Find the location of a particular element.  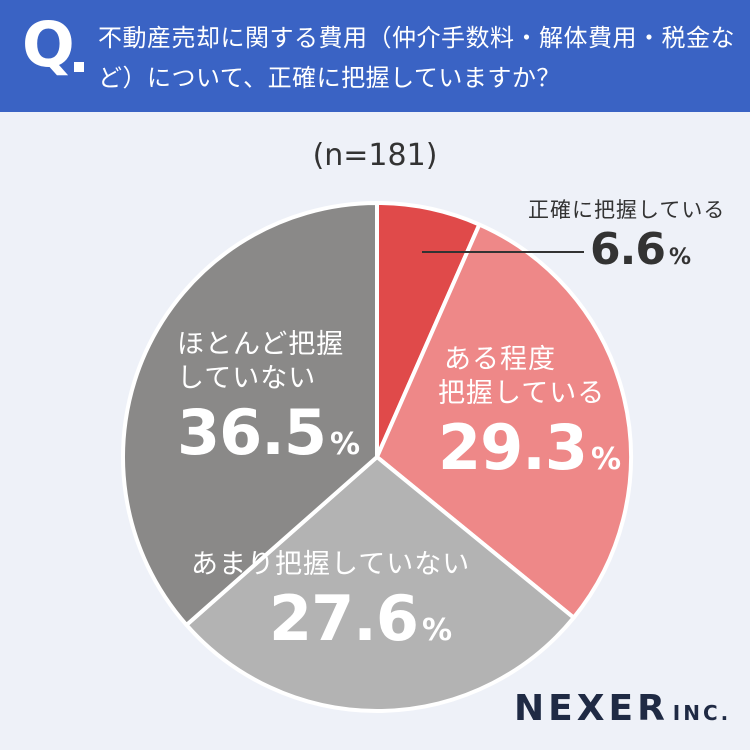

label-hardly: ほとんど把握 していない 36.5% is located at coordinates (268, 405).